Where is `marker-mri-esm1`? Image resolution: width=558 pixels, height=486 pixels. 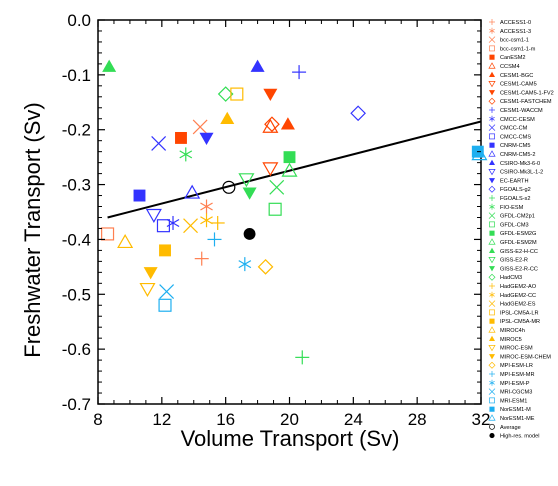 marker-mri-esm1 is located at coordinates (165, 305).